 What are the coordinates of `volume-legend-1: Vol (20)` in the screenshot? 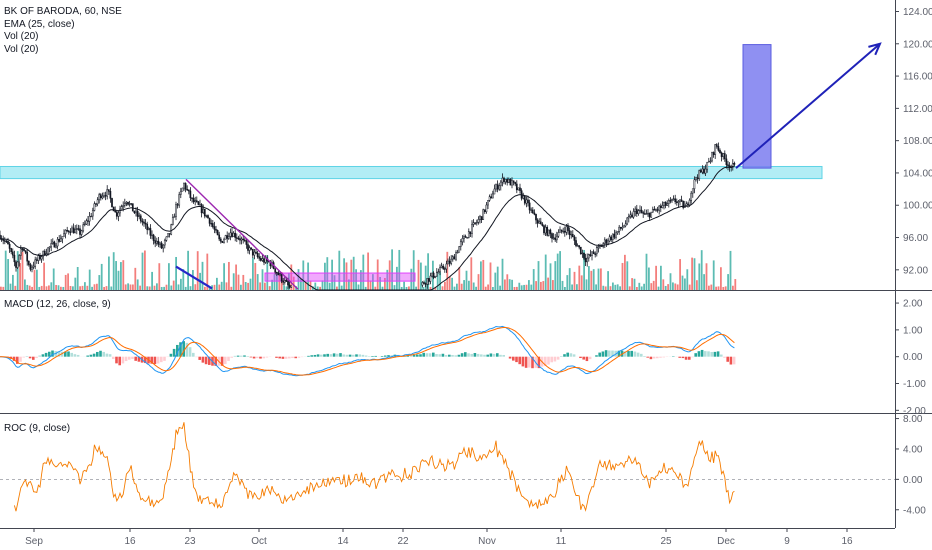 It's located at (21, 36).